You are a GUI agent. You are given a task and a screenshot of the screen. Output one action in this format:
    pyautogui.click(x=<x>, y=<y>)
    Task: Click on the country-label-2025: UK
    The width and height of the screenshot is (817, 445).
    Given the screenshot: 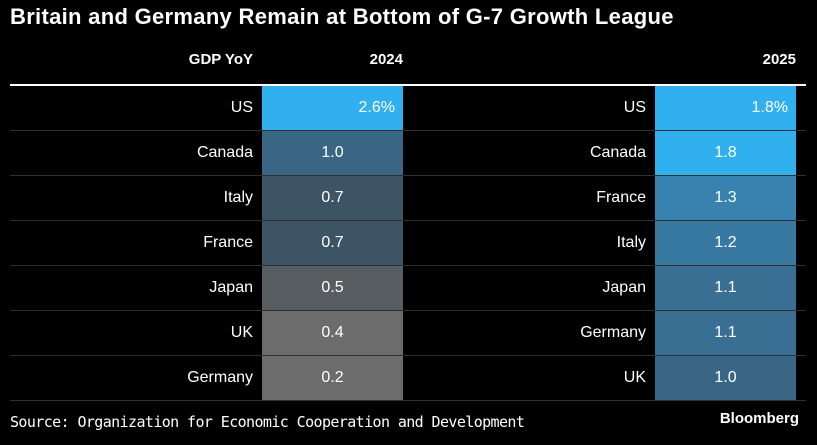 What is the action you would take?
    pyautogui.click(x=634, y=377)
    